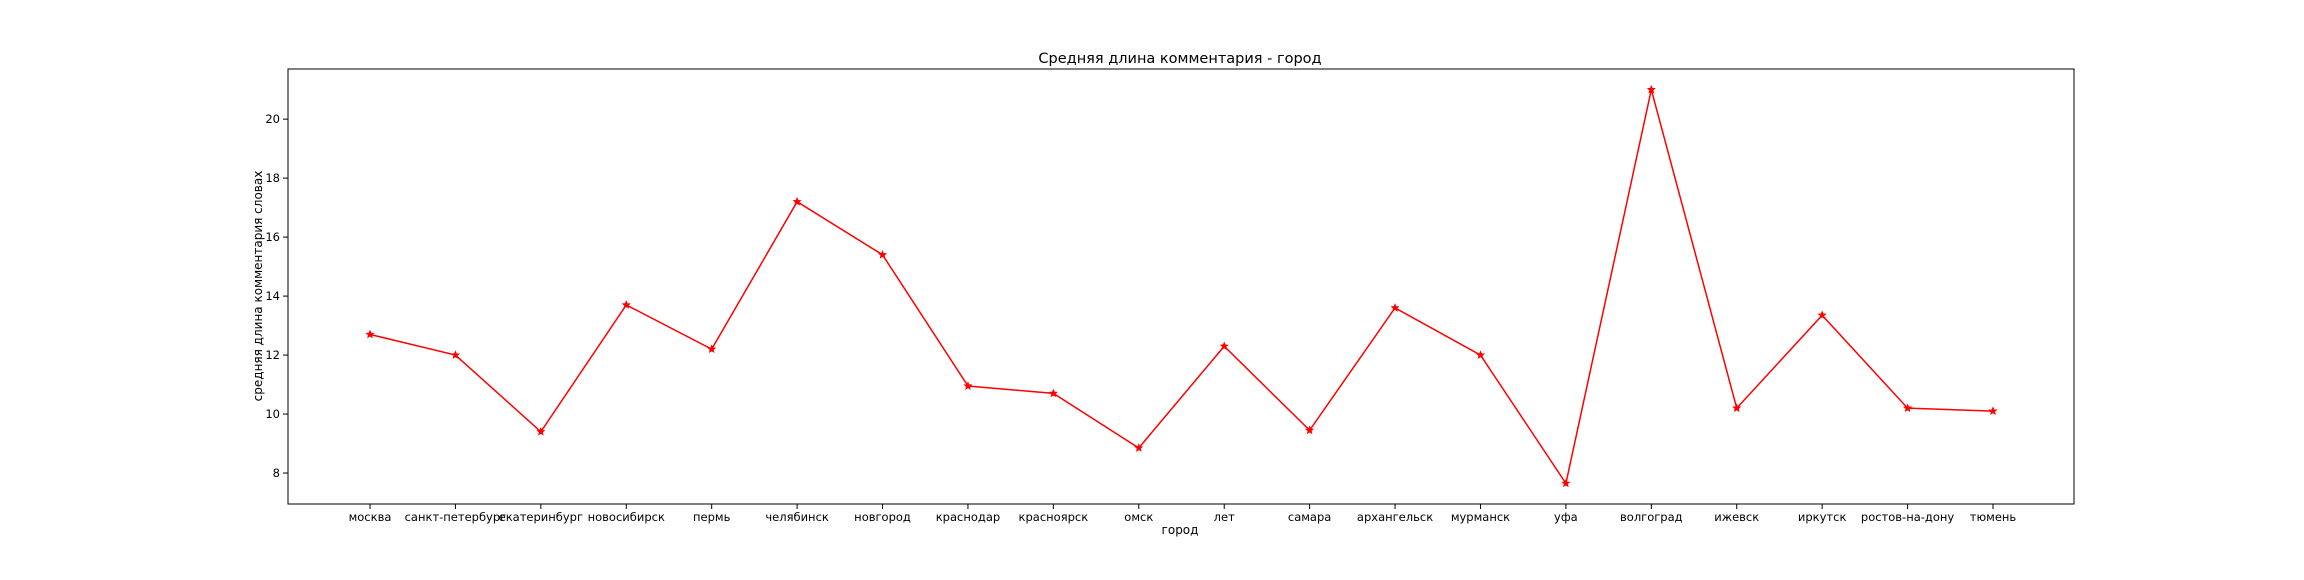 The width and height of the screenshot is (2304, 580). I want to click on chart-title: Средняя длина комментария - город, so click(1179, 59).